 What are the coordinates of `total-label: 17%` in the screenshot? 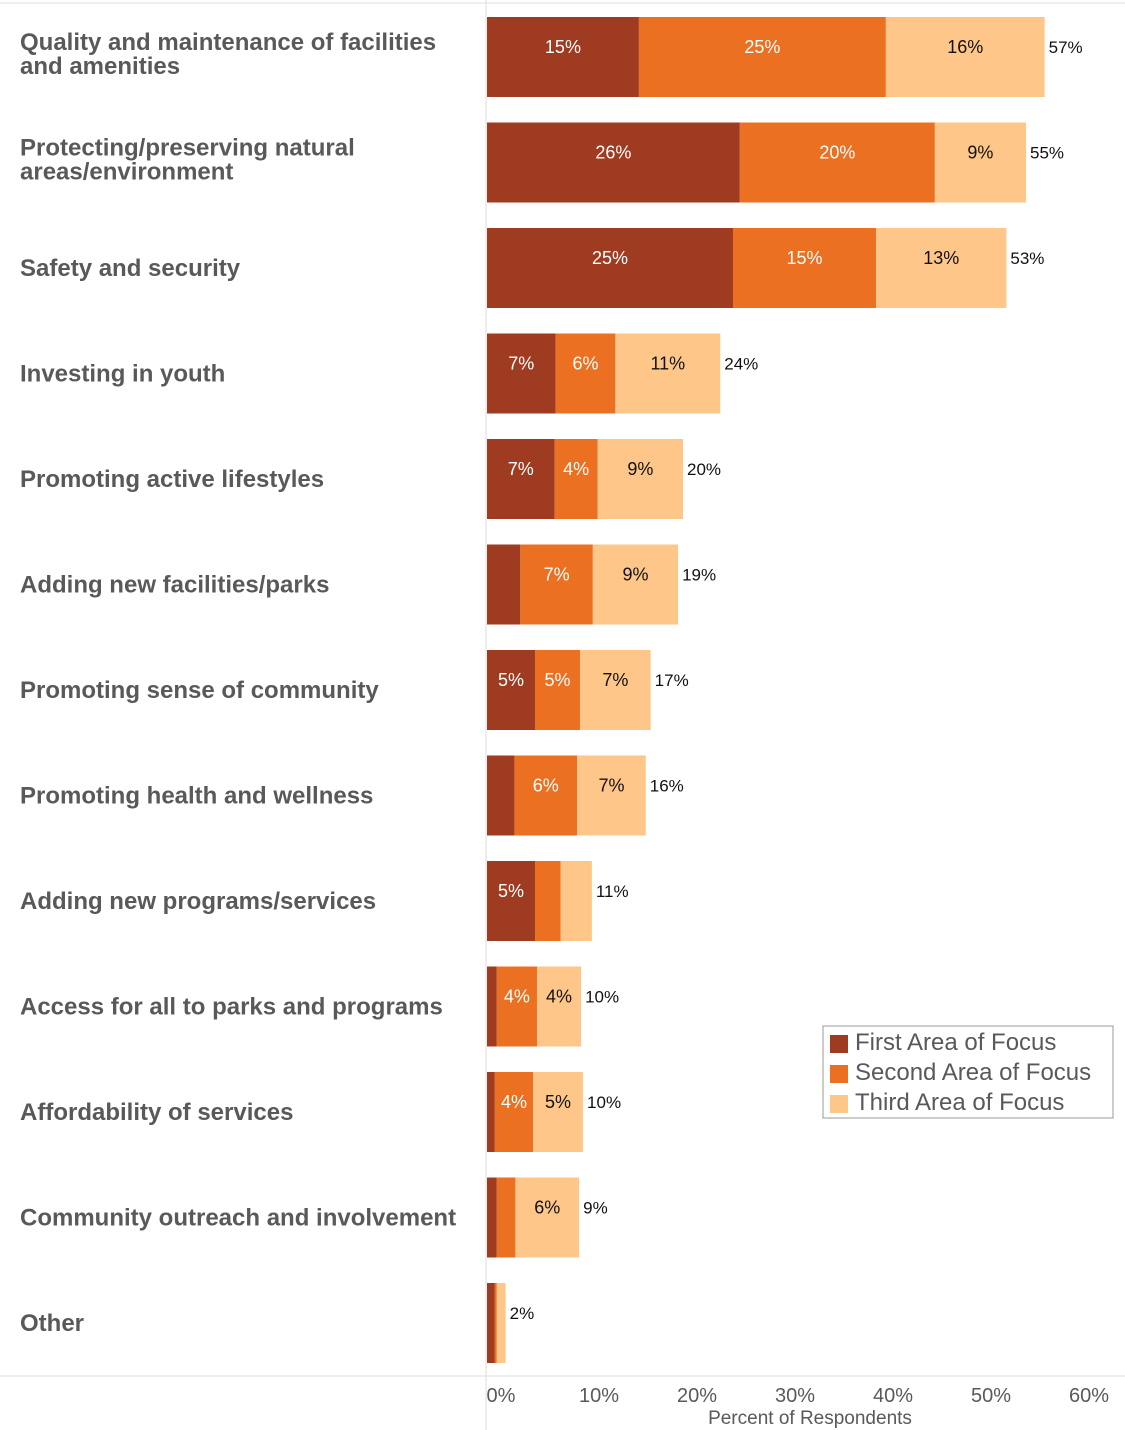 It's located at (672, 680).